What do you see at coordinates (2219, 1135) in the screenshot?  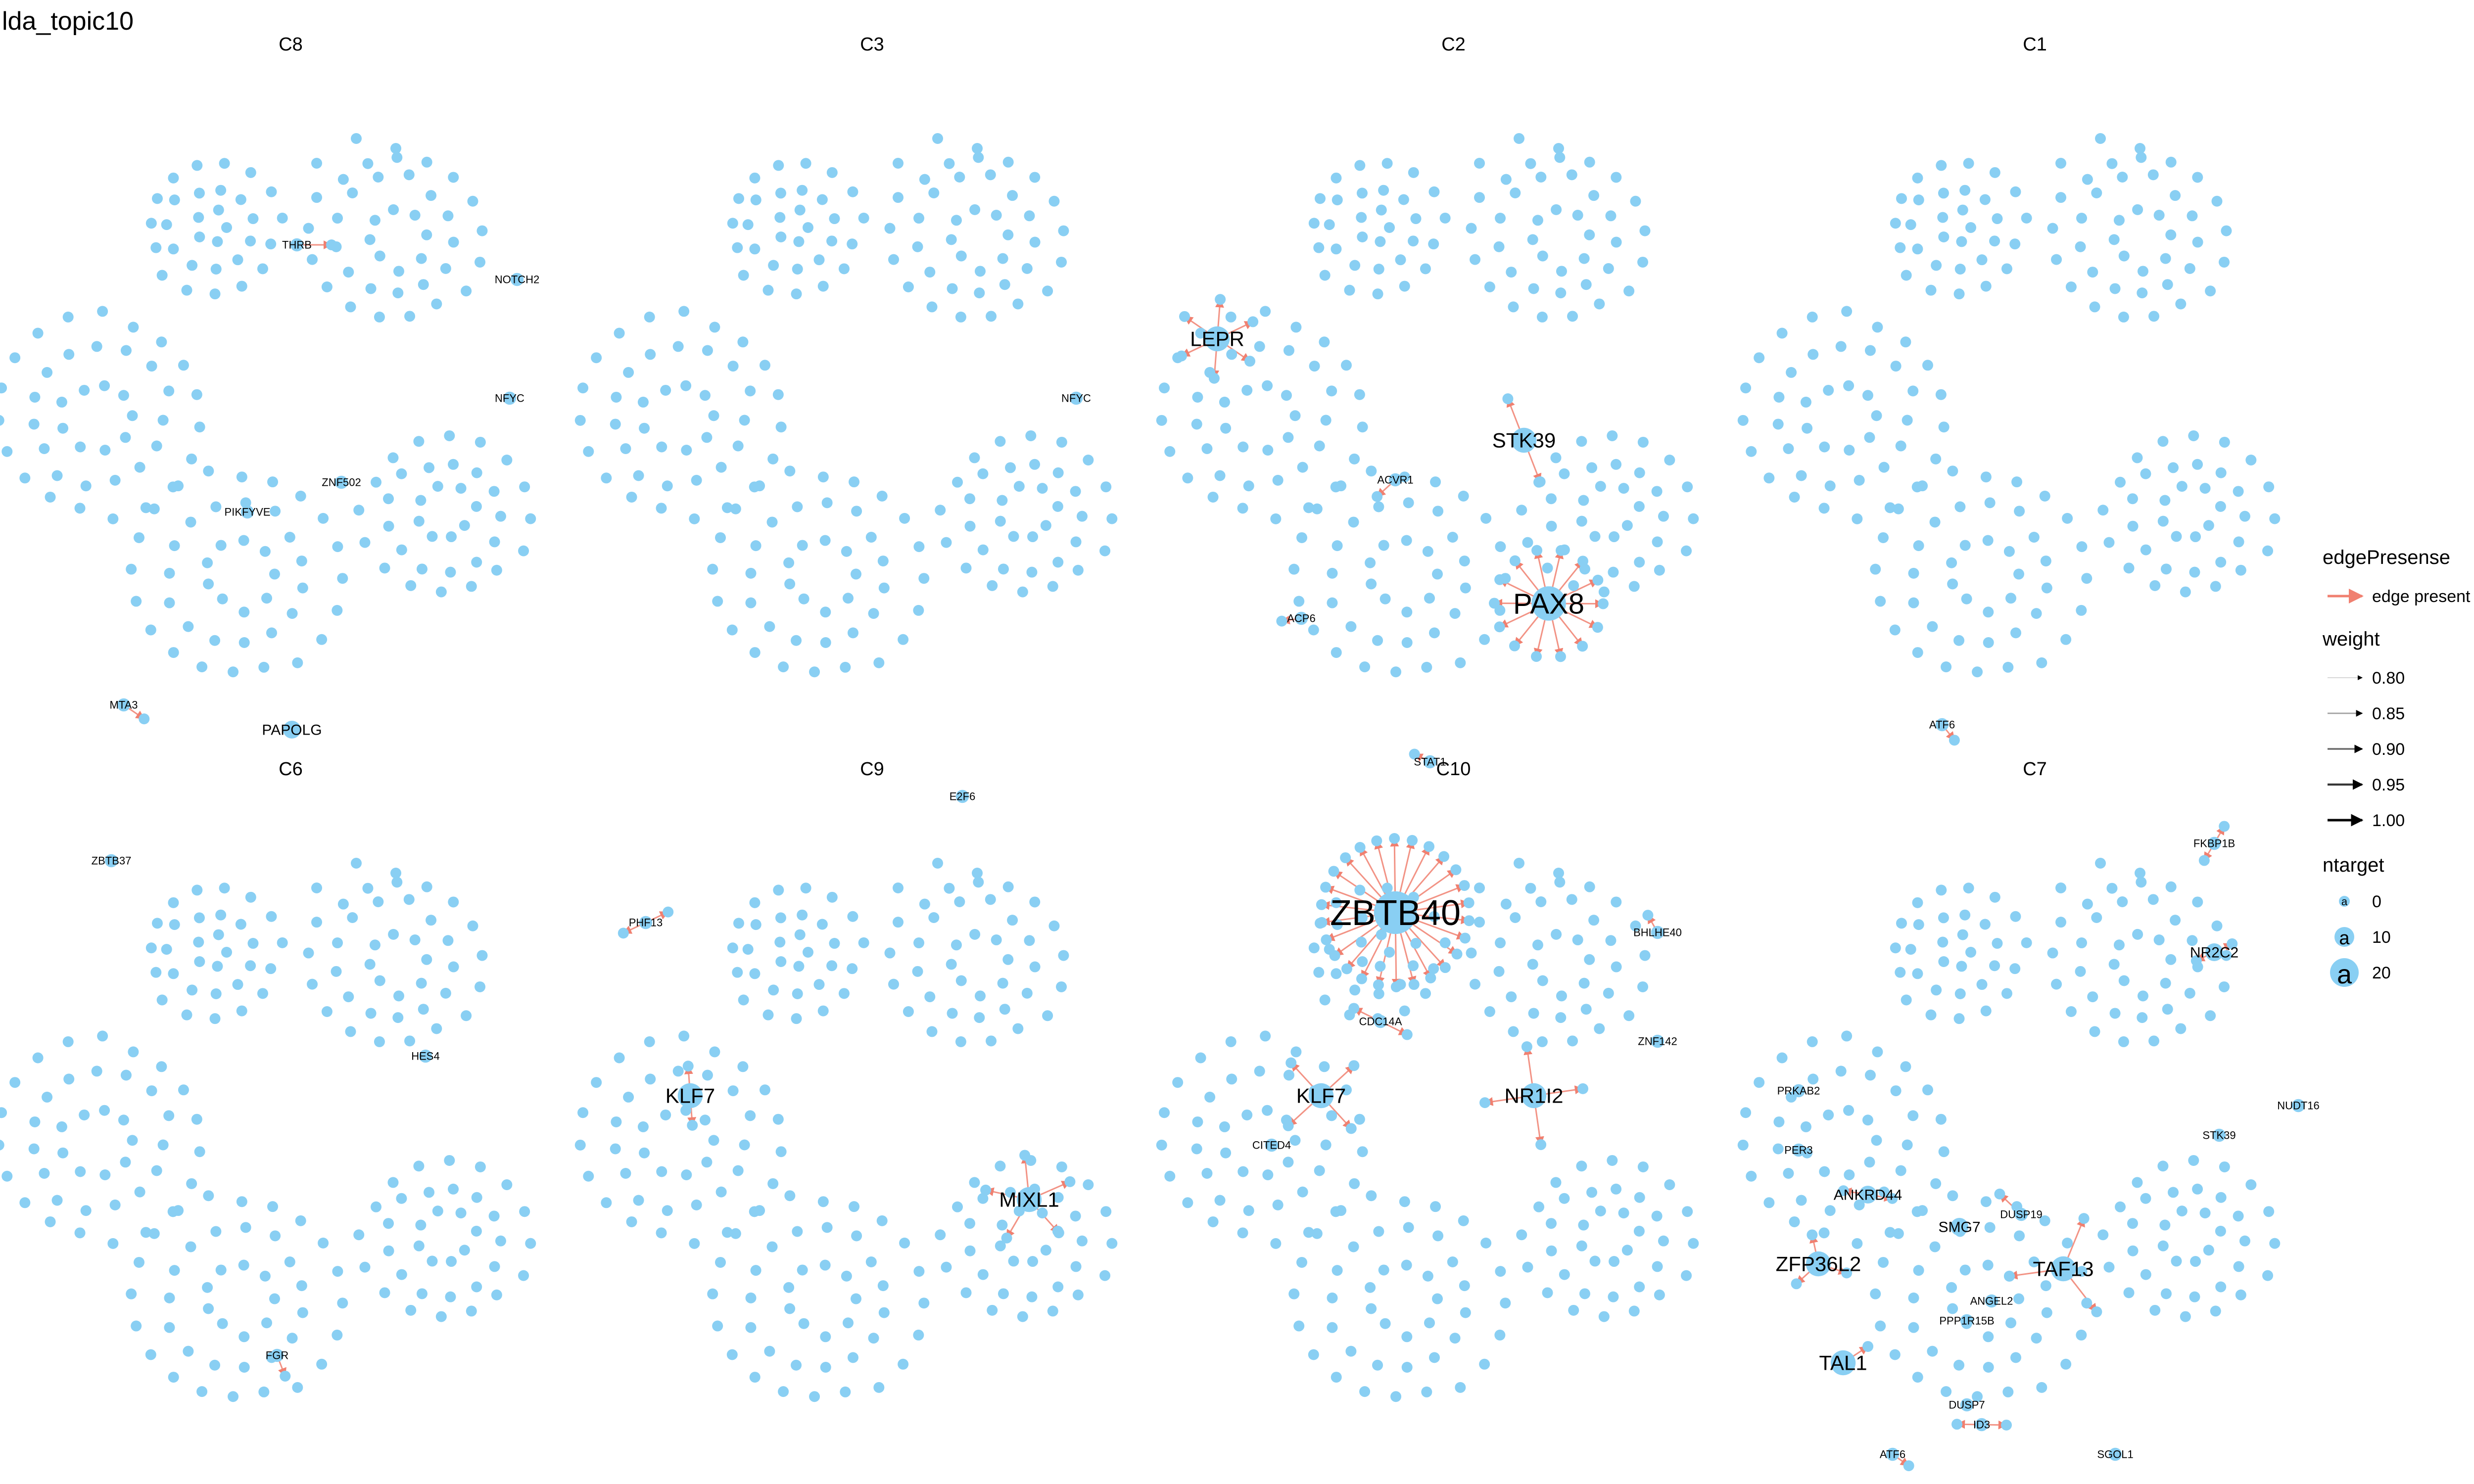 I see `tf-label: STK39` at bounding box center [2219, 1135].